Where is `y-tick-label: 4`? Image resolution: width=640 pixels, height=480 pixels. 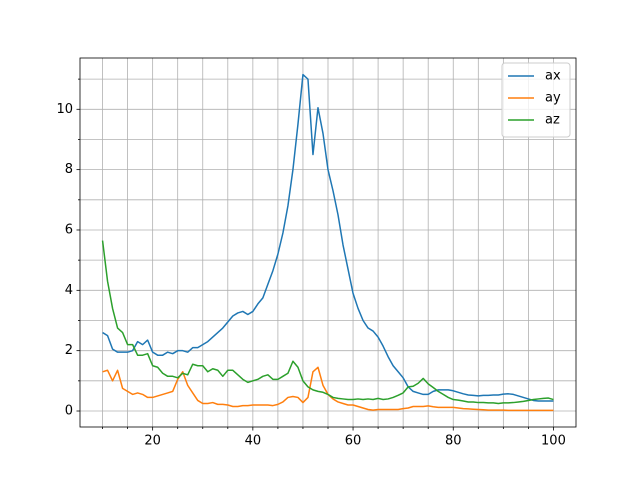 y-tick-label: 4 is located at coordinates (69, 290).